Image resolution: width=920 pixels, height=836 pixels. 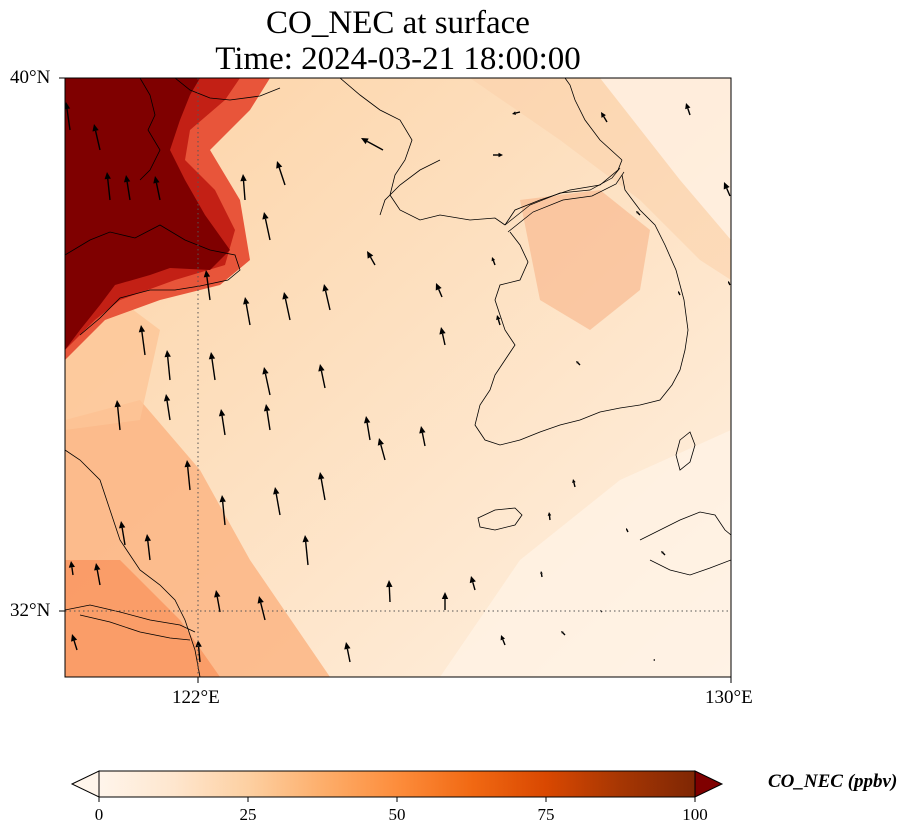 What do you see at coordinates (695, 814) in the screenshot?
I see `colorbar-tick-label: 100` at bounding box center [695, 814].